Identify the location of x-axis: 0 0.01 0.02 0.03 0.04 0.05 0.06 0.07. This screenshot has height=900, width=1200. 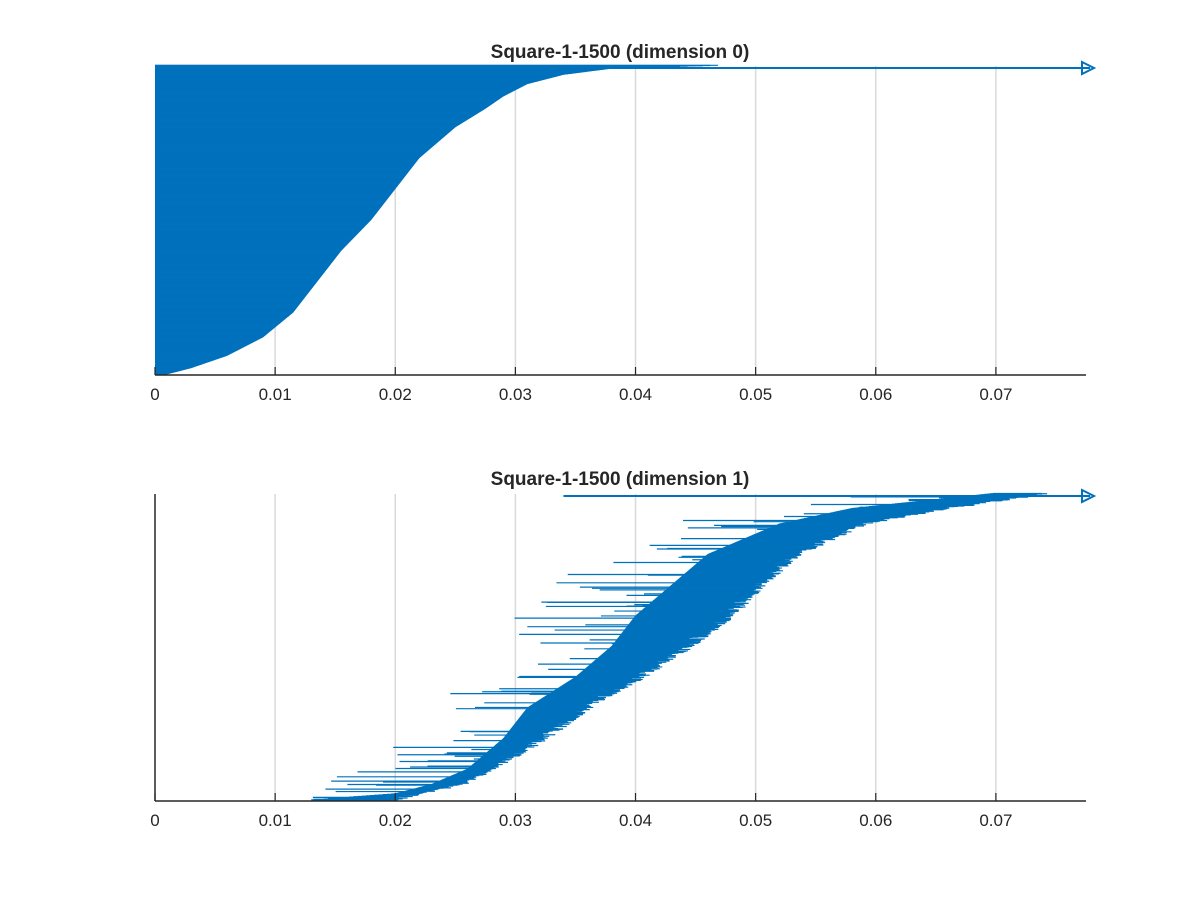
(618, 385).